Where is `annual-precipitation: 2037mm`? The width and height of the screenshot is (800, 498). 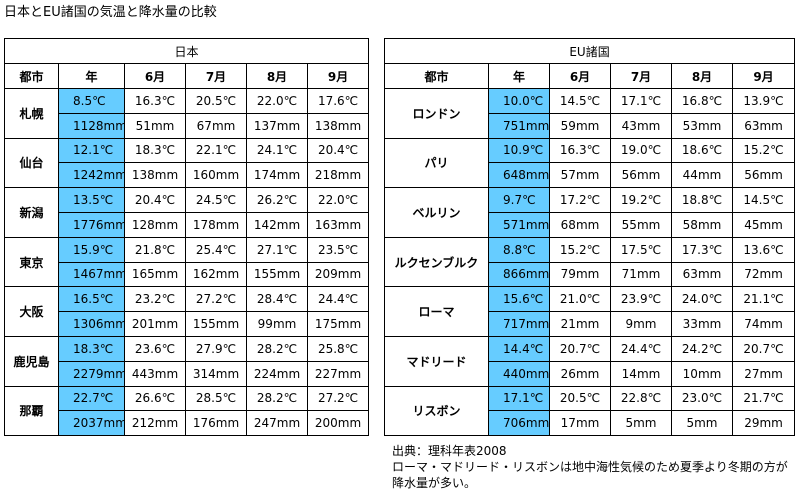 annual-precipitation: 2037mm is located at coordinates (91, 423).